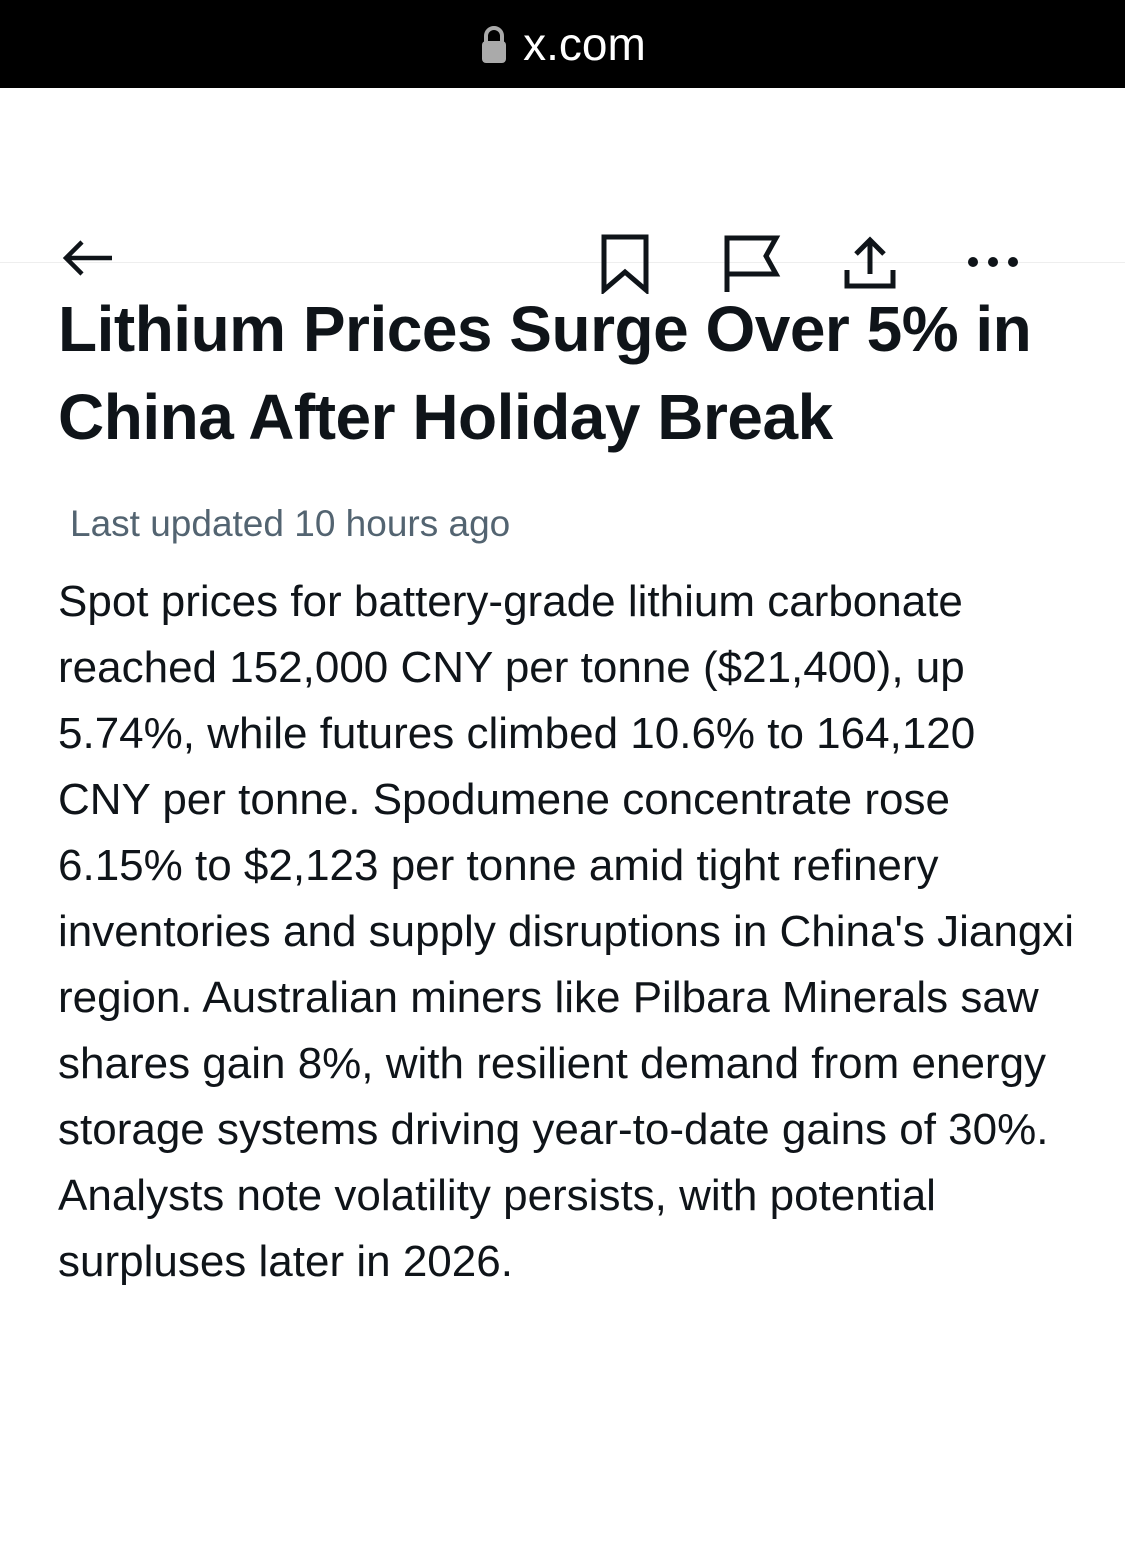  What do you see at coordinates (88, 258) in the screenshot?
I see `back-button` at bounding box center [88, 258].